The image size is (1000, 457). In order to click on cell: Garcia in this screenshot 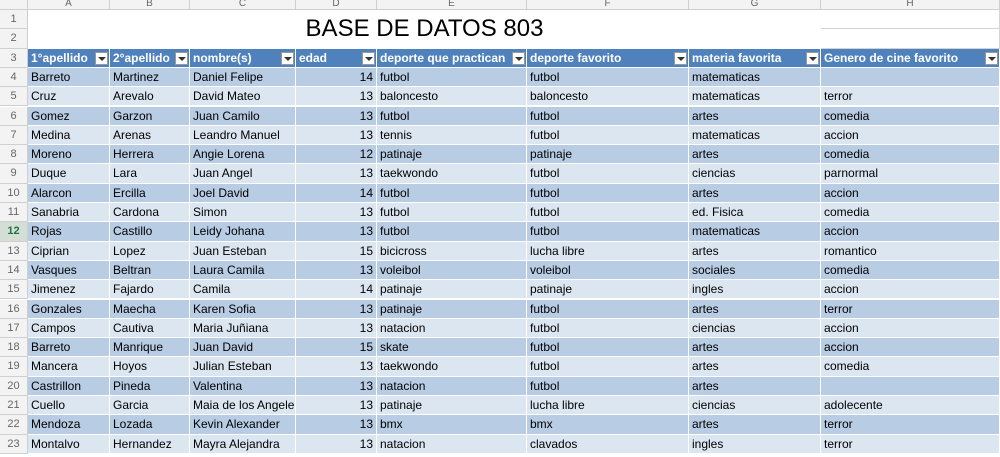, I will do `click(150, 406)`.